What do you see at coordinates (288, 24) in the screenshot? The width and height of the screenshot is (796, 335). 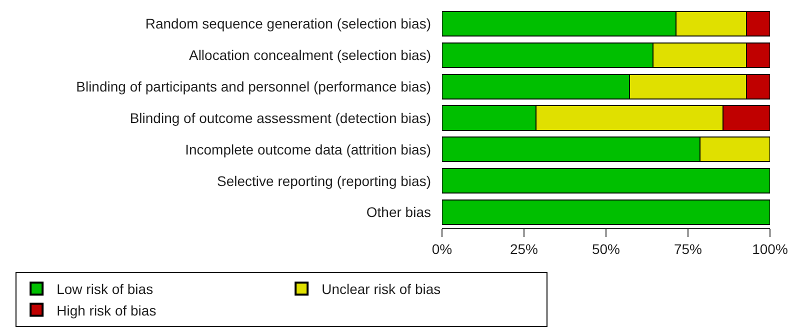 I see `y-tick-label: Random sequence generation (selection bias)` at bounding box center [288, 24].